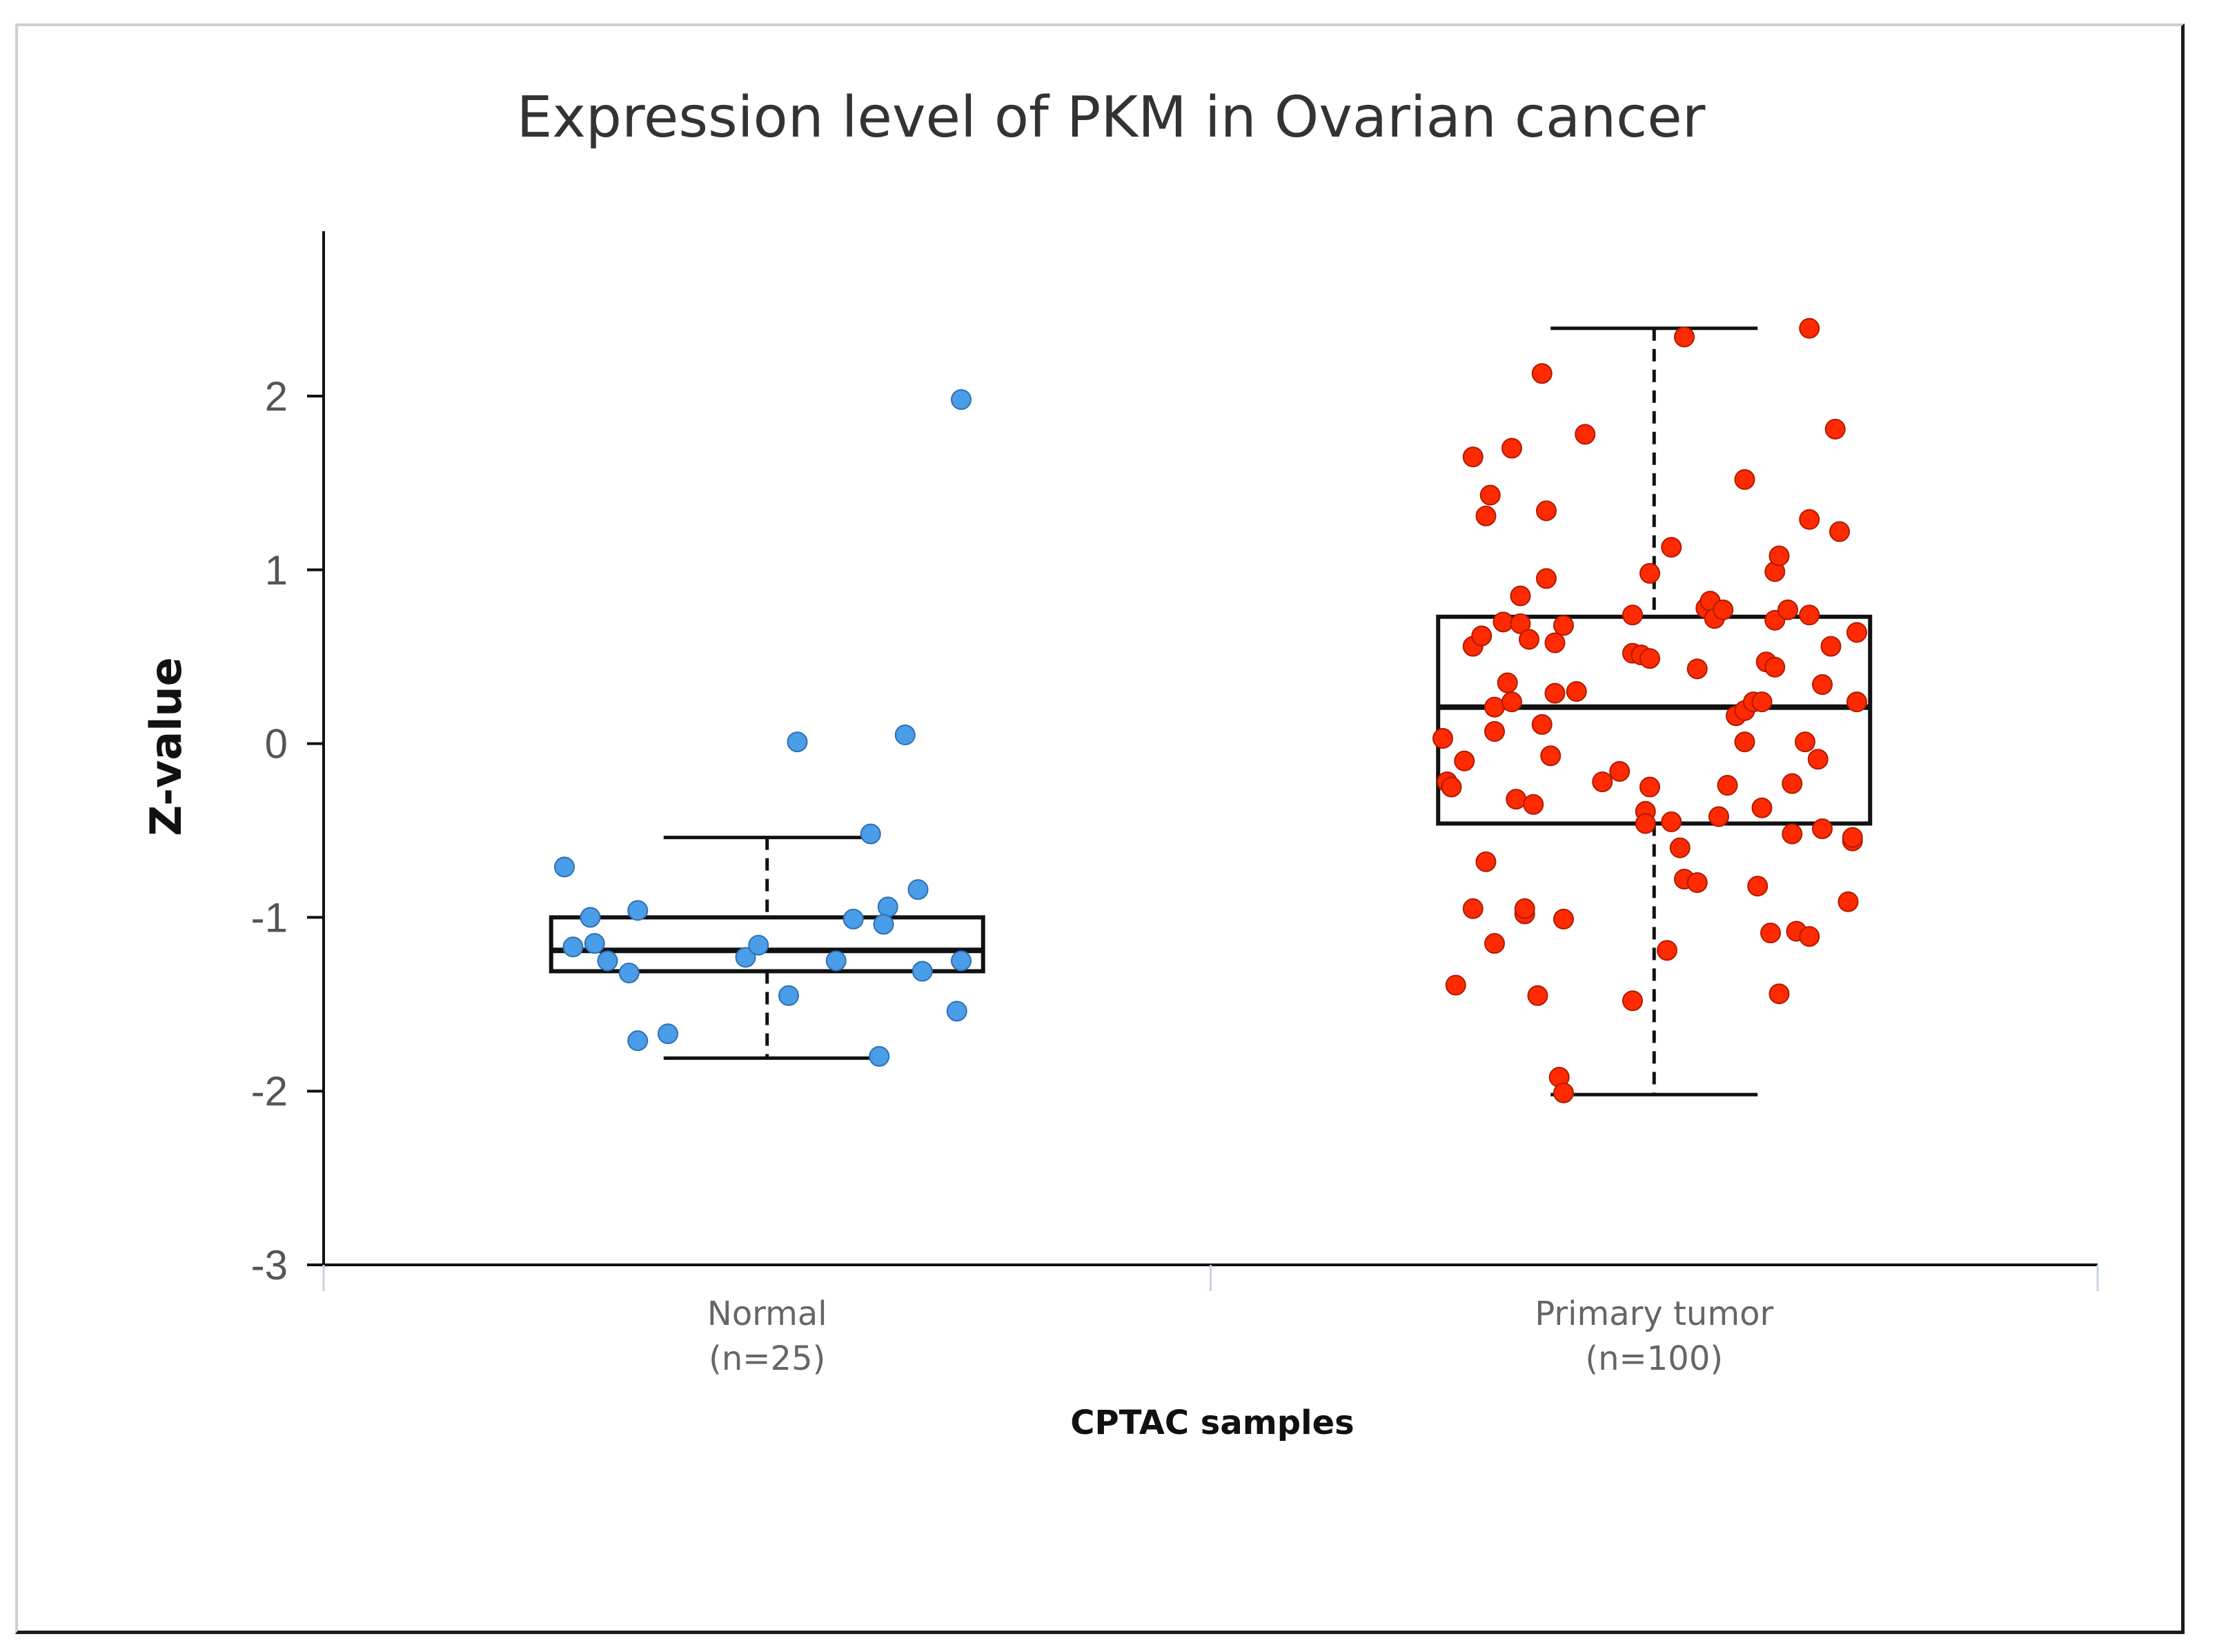  What do you see at coordinates (1654, 1358) in the screenshot?
I see `x-tick-sample-count: (n=100)` at bounding box center [1654, 1358].